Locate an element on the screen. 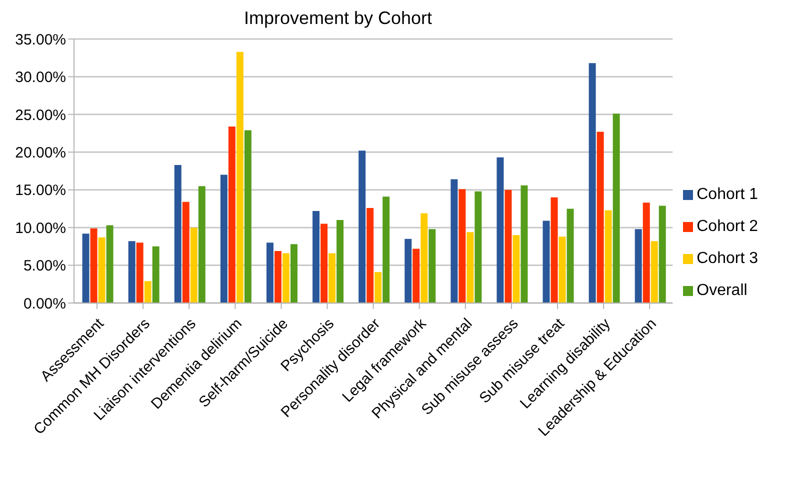 Image resolution: width=786 pixels, height=486 pixels. y-tick-label: 15.00% is located at coordinates (40, 191).